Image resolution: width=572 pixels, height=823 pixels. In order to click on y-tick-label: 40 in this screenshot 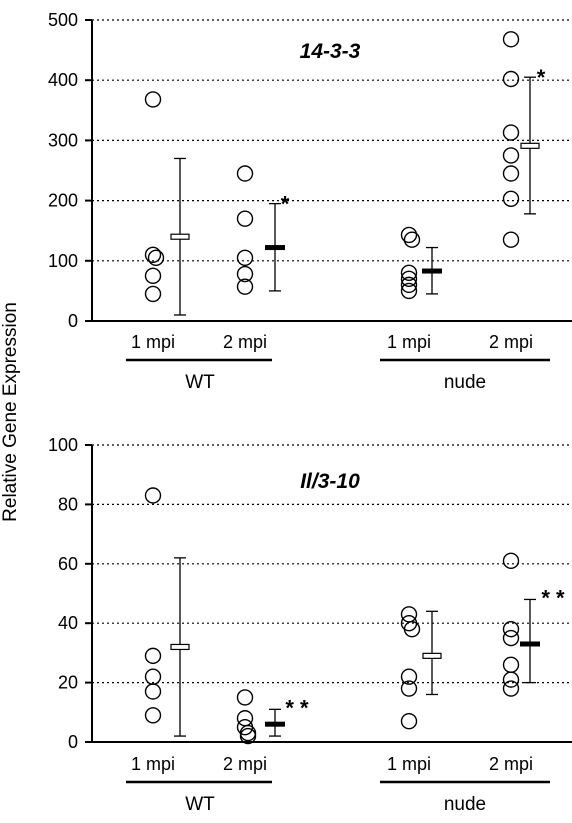, I will do `click(68, 623)`.